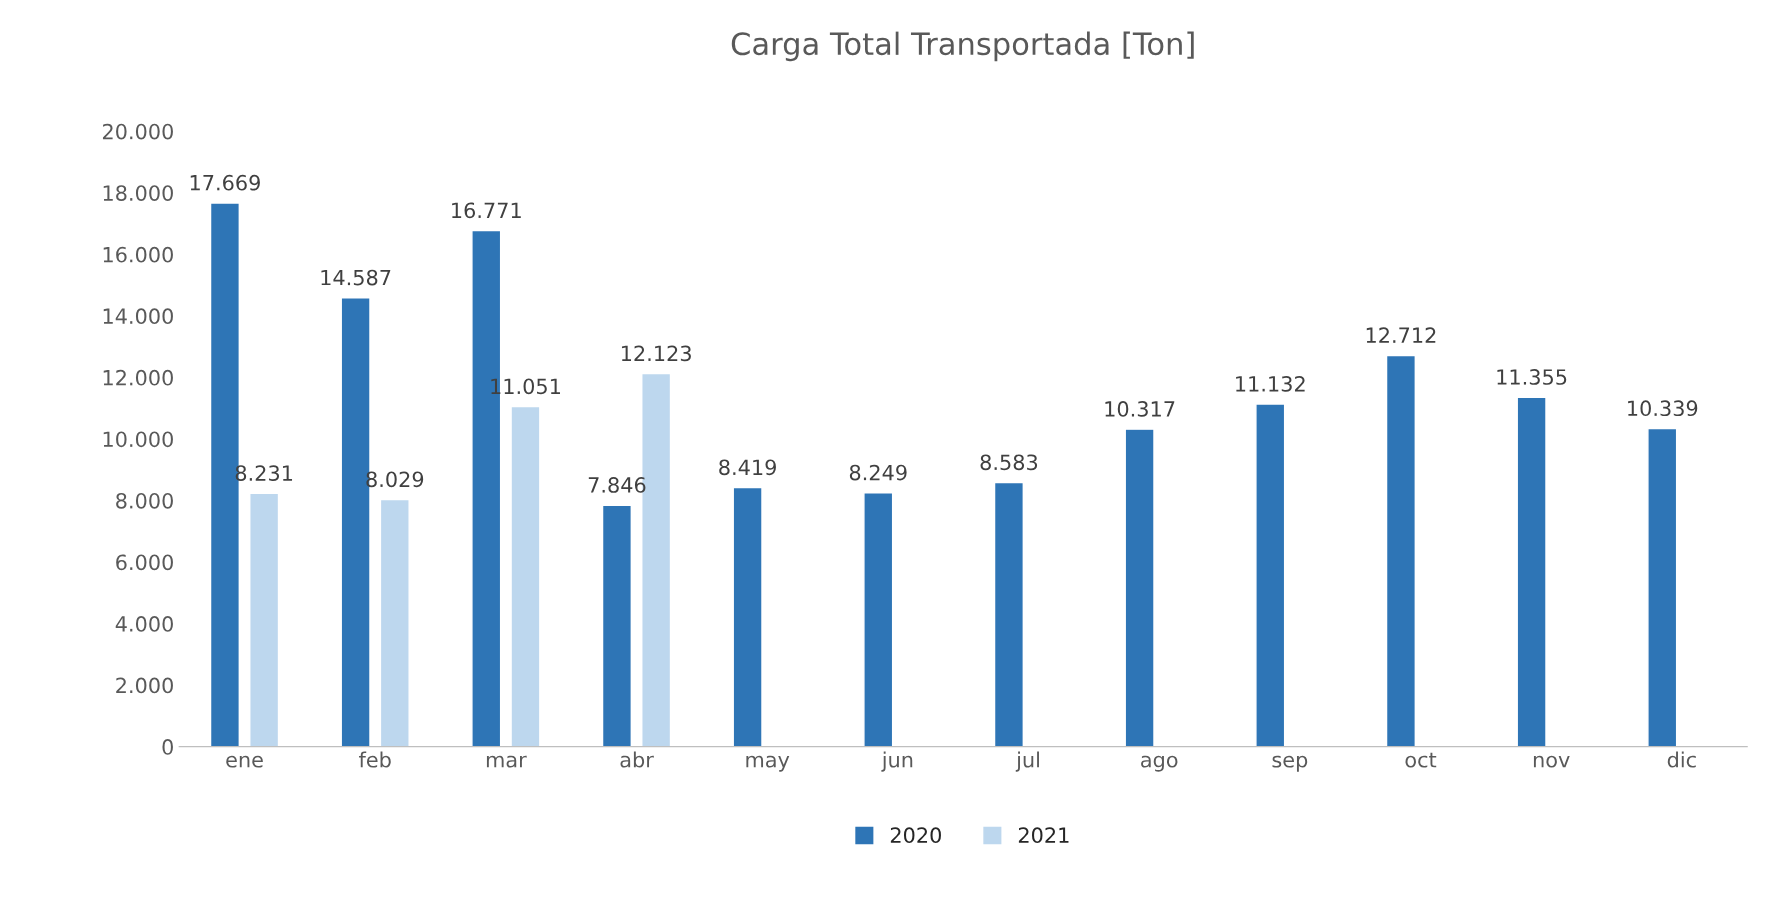  I want to click on y-tick-label: 4.000, so click(144, 624).